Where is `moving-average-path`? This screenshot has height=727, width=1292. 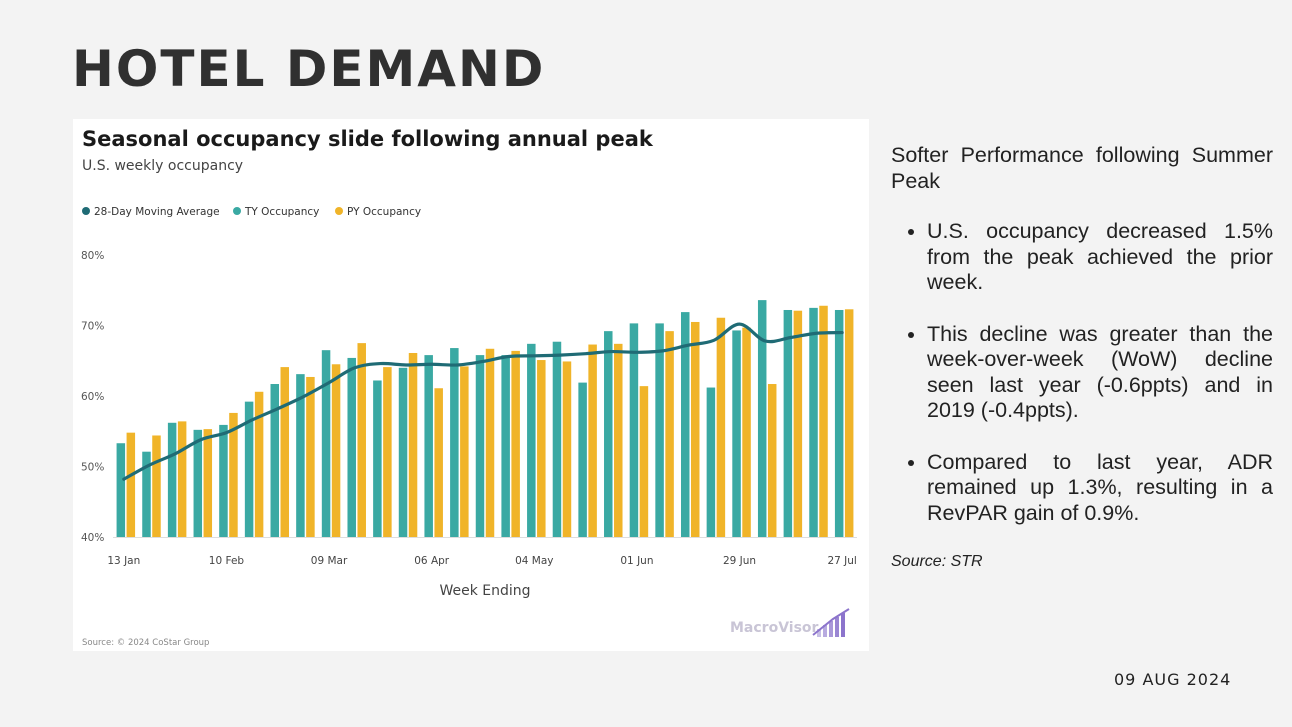 moving-average-path is located at coordinates (483, 401).